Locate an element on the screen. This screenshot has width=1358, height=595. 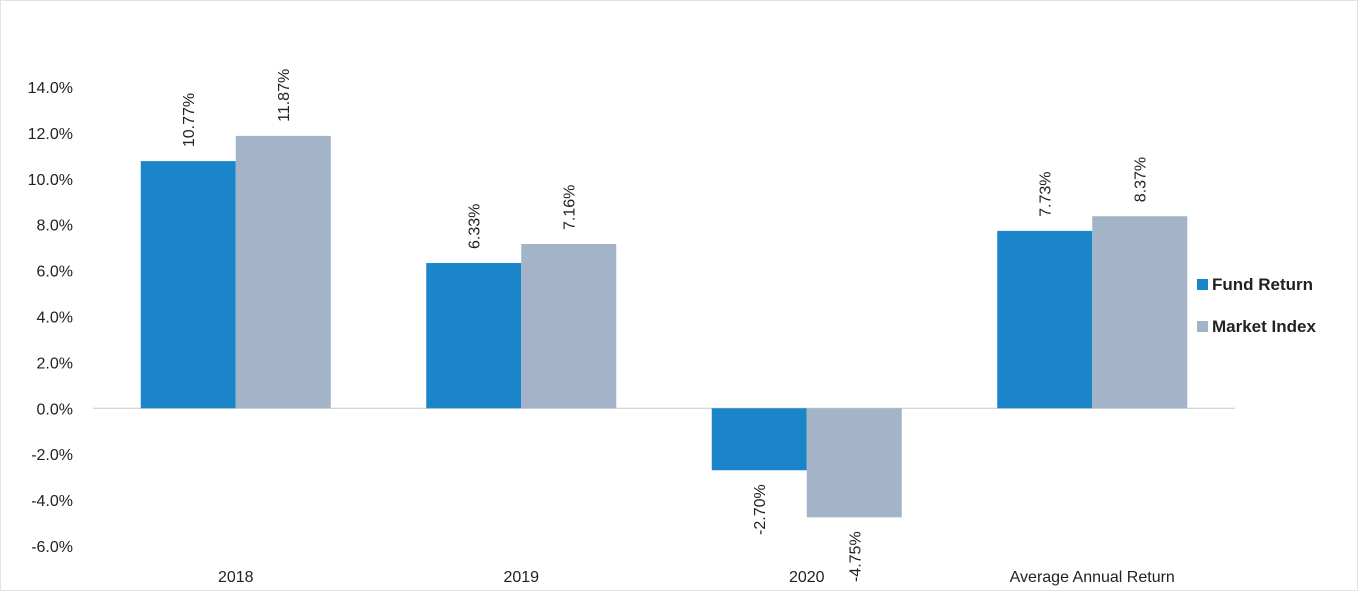
y-tick-label: -4.0% is located at coordinates (52, 501).